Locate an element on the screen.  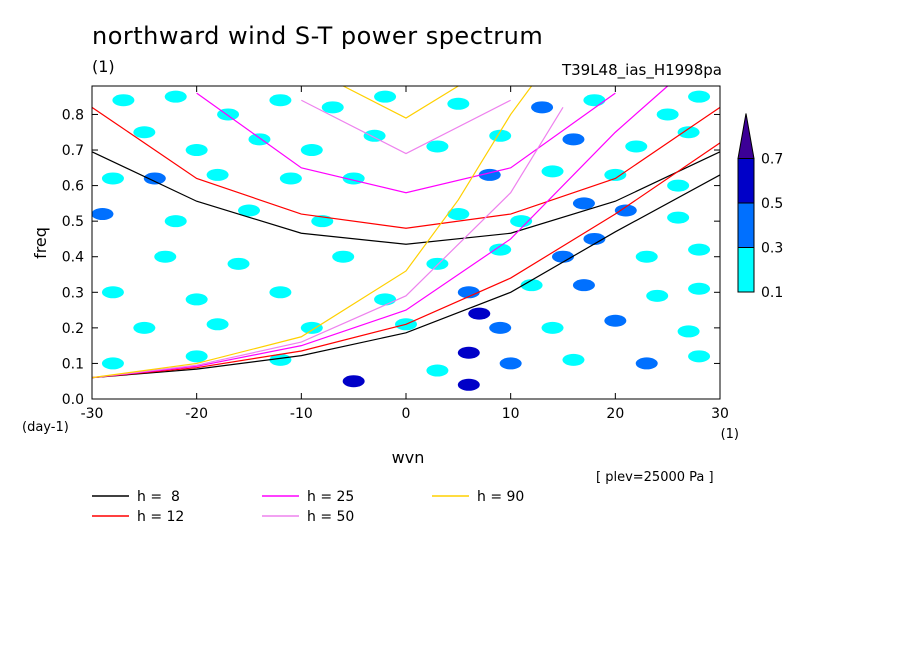
curve-h8-branch1 is located at coordinates (406, 198).